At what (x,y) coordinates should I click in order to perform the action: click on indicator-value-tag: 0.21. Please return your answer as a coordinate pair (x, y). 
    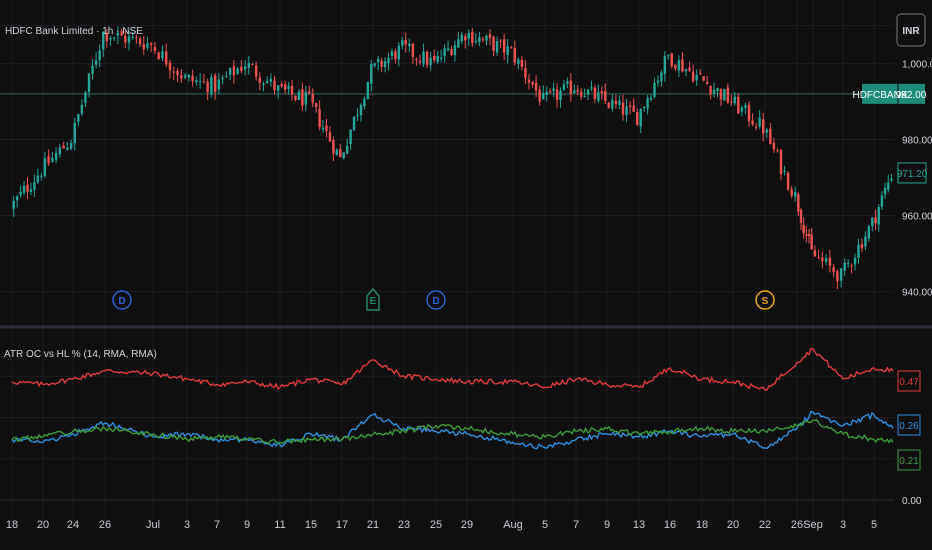
    Looking at the image, I should click on (909, 460).